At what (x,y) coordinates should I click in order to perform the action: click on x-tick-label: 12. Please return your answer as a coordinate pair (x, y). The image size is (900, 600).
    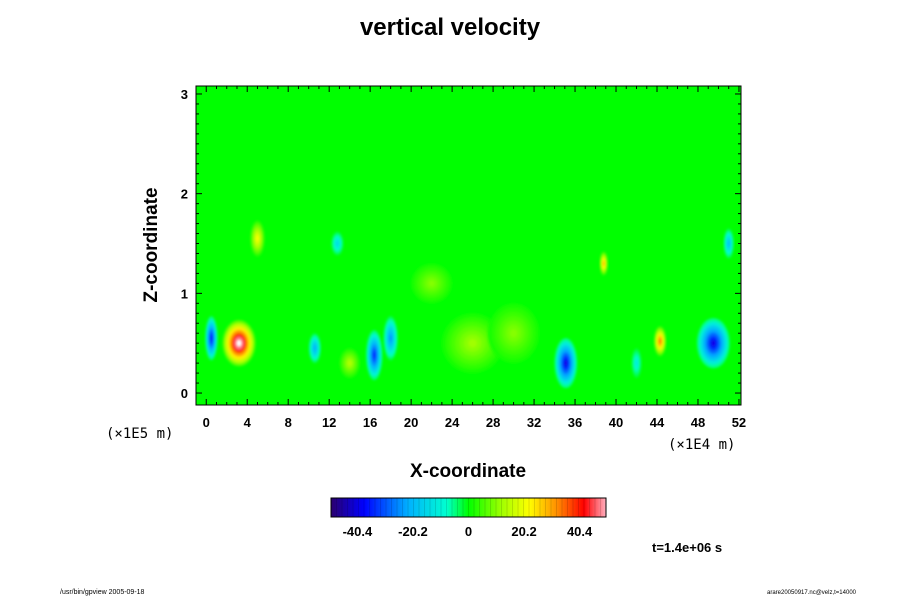
    Looking at the image, I should click on (329, 422).